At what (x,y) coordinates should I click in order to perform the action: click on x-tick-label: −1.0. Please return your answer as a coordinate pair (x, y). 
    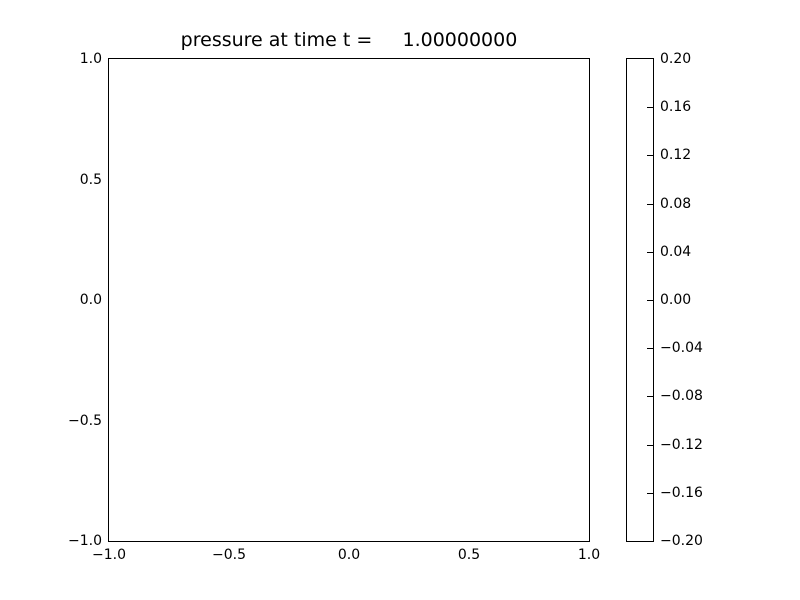
    Looking at the image, I should click on (109, 555).